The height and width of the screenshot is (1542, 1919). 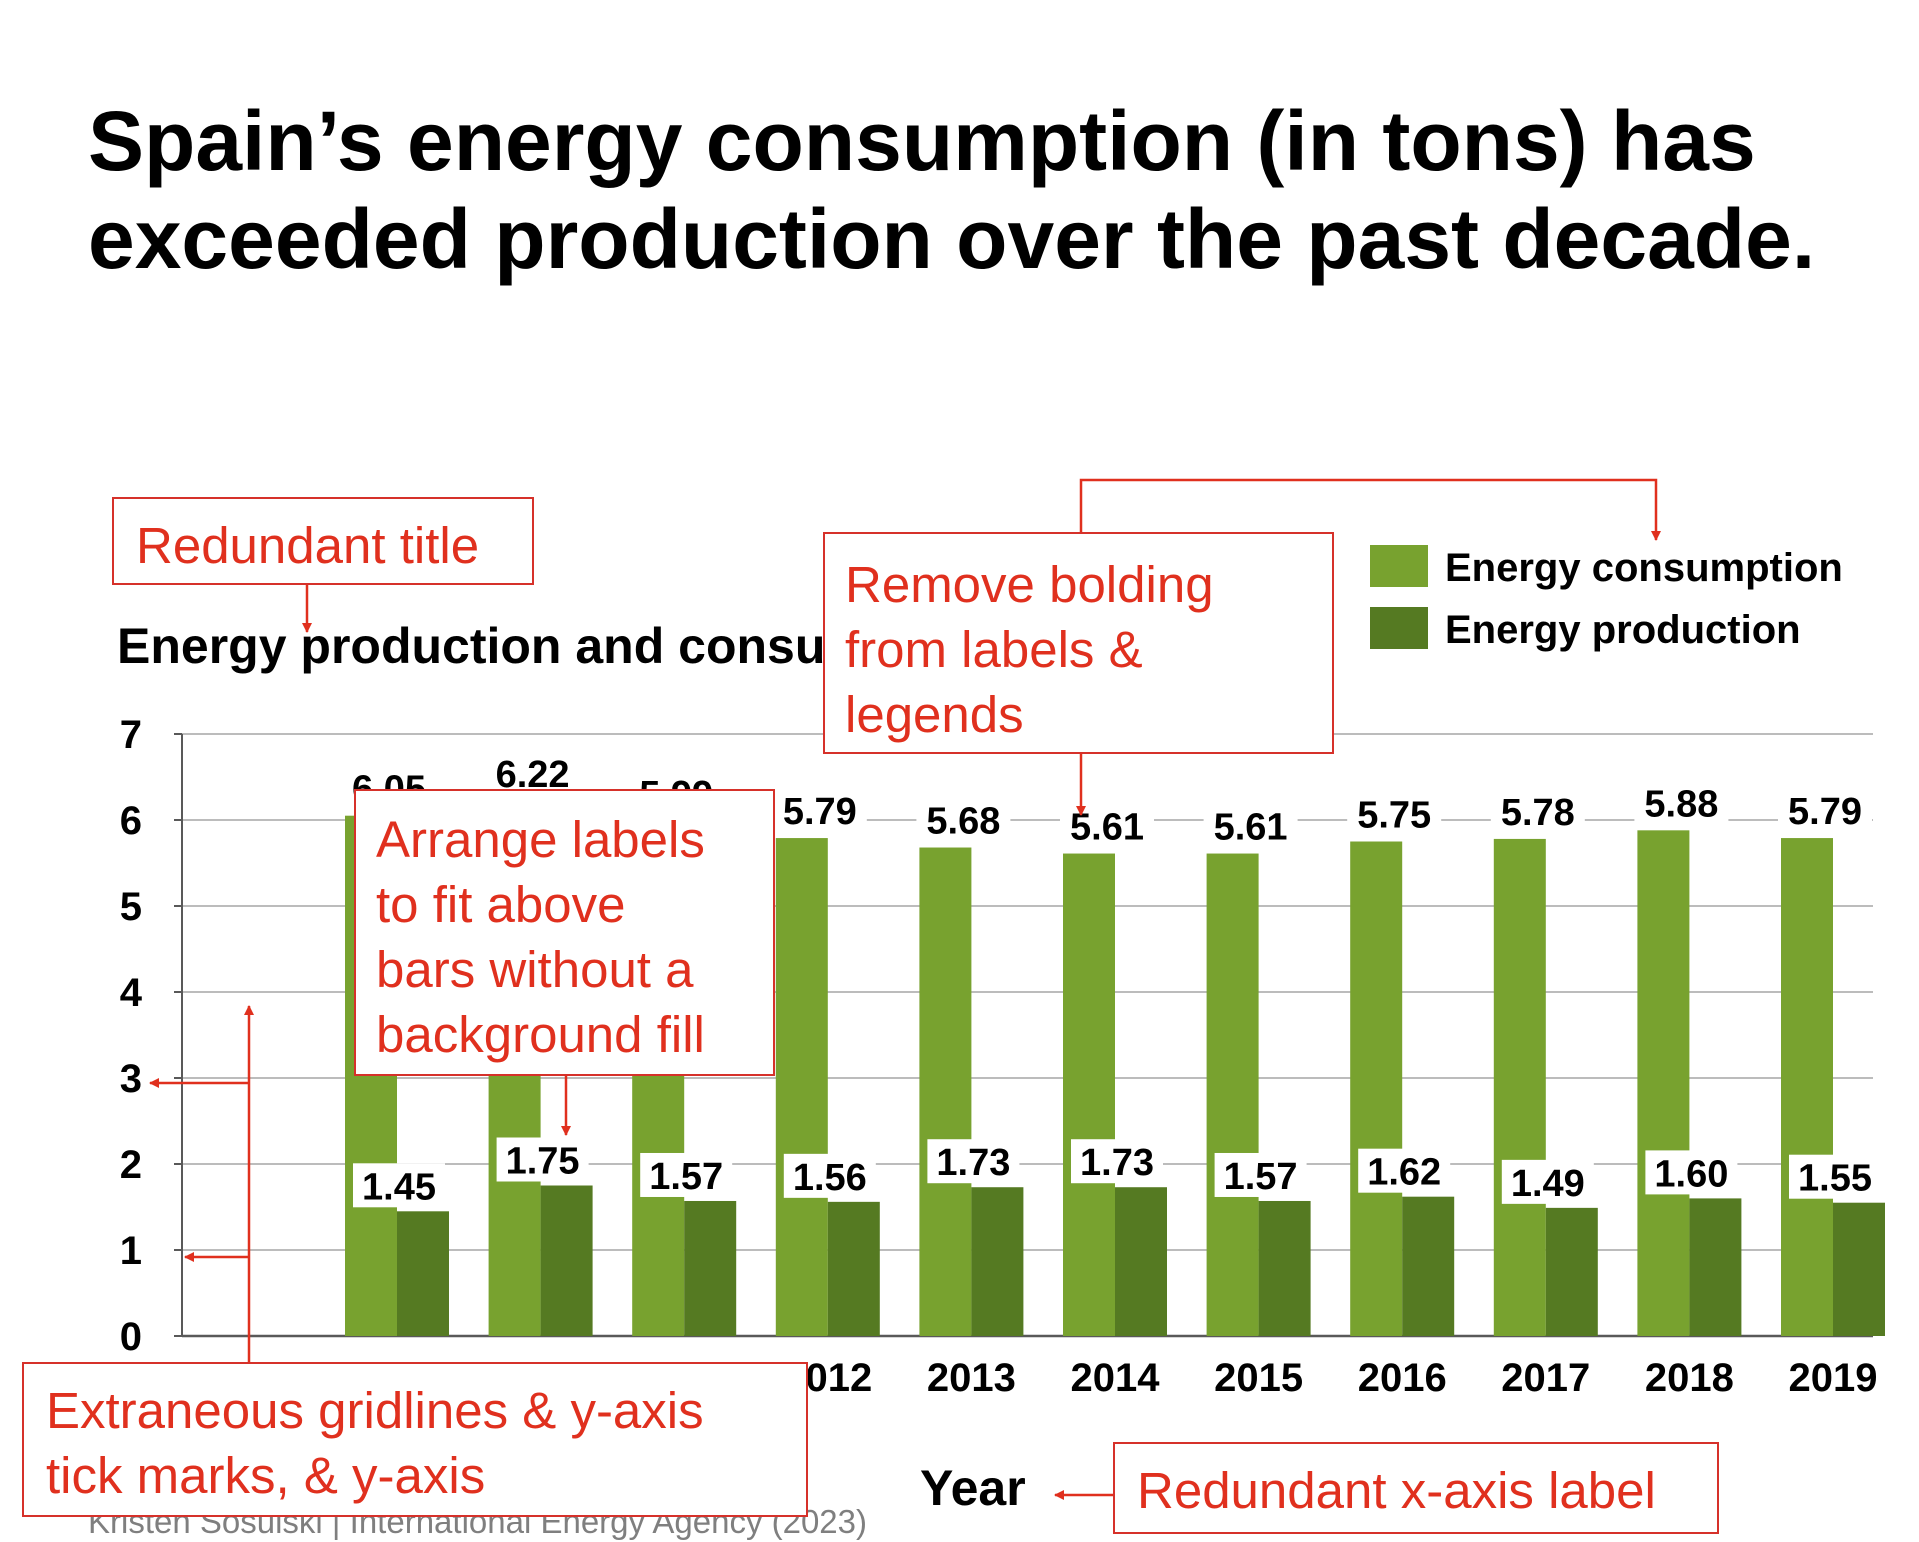 What do you see at coordinates (131, 1251) in the screenshot?
I see `y-tick-label: 1` at bounding box center [131, 1251].